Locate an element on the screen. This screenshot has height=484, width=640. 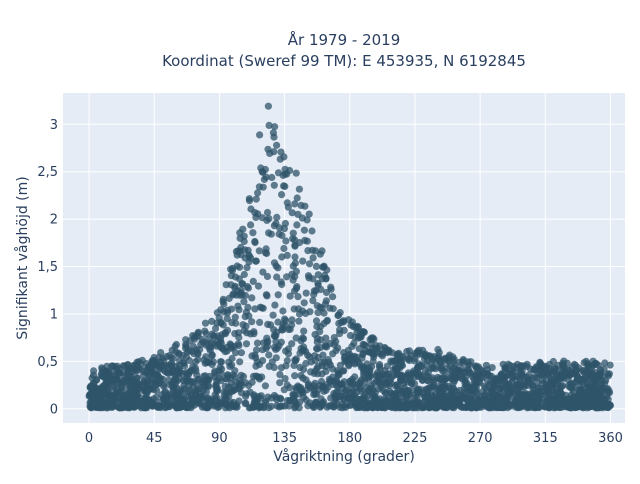
x-tick-label: 0 is located at coordinates (89, 438).